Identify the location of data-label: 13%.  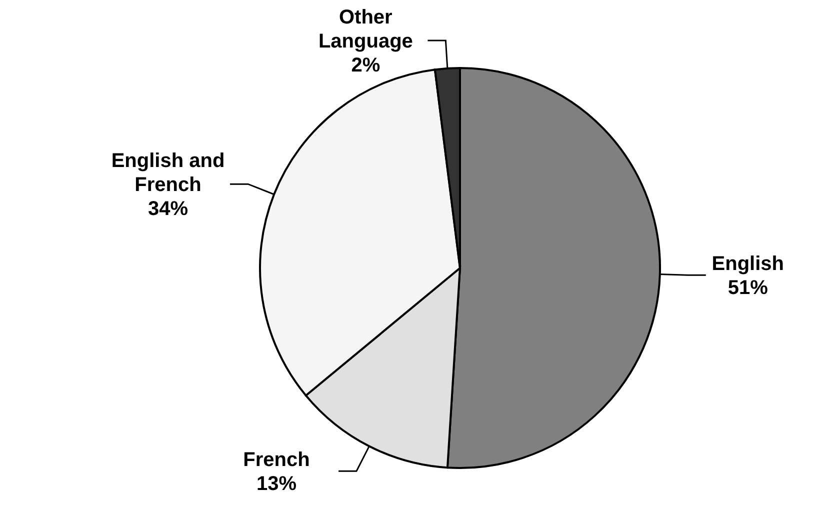
(276, 484).